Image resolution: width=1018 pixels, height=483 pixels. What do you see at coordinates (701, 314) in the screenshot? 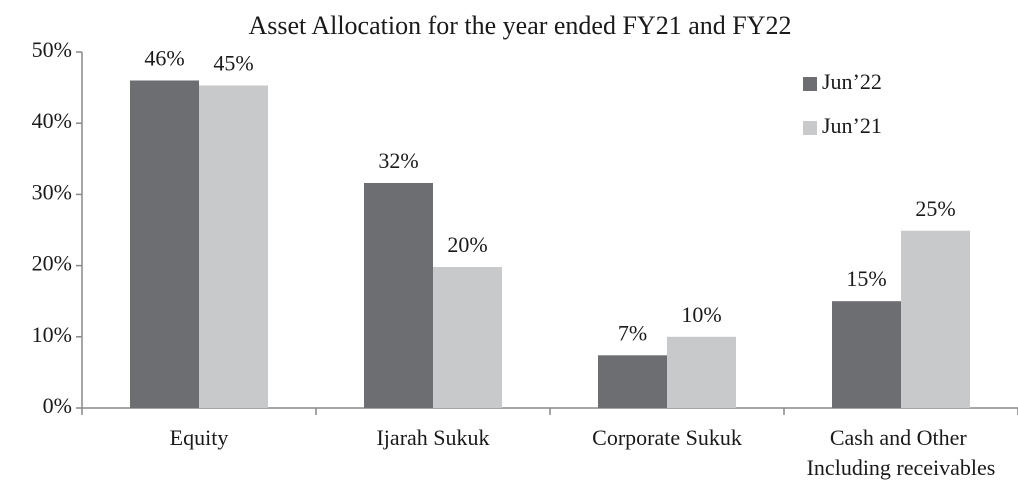
I see `value-label: 10%` at bounding box center [701, 314].